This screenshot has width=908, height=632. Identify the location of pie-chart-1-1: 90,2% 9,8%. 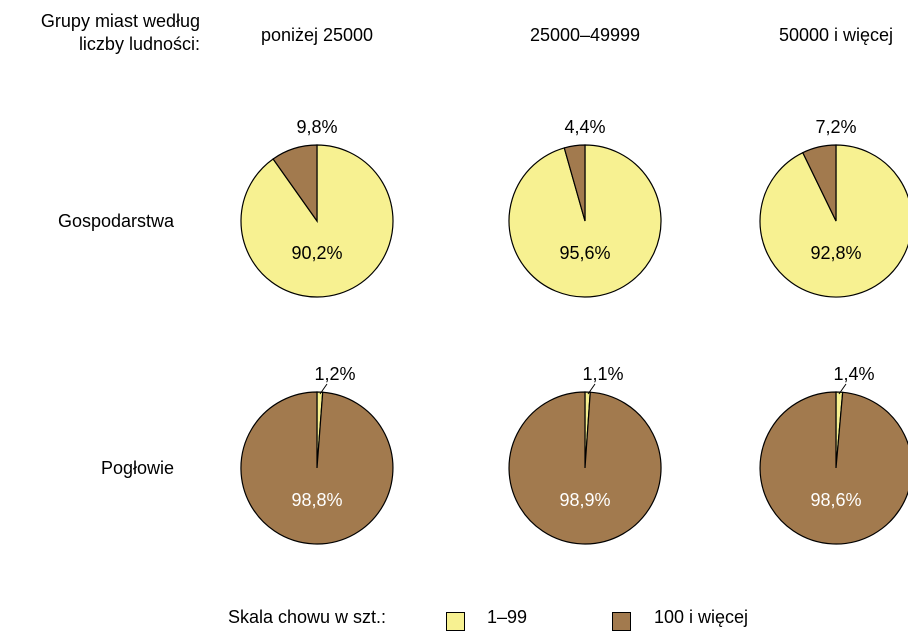
(317, 207).